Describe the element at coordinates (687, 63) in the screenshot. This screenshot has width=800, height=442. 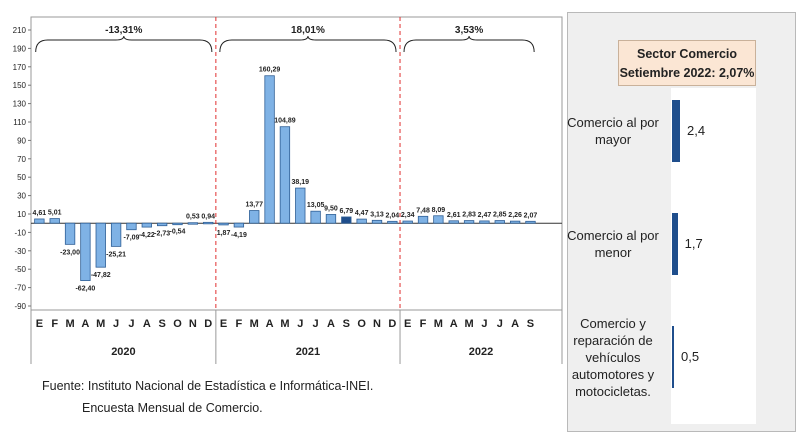
I see `sector-panel-title: Sector Comercio Setiembre 2022: 2,07%` at that location.